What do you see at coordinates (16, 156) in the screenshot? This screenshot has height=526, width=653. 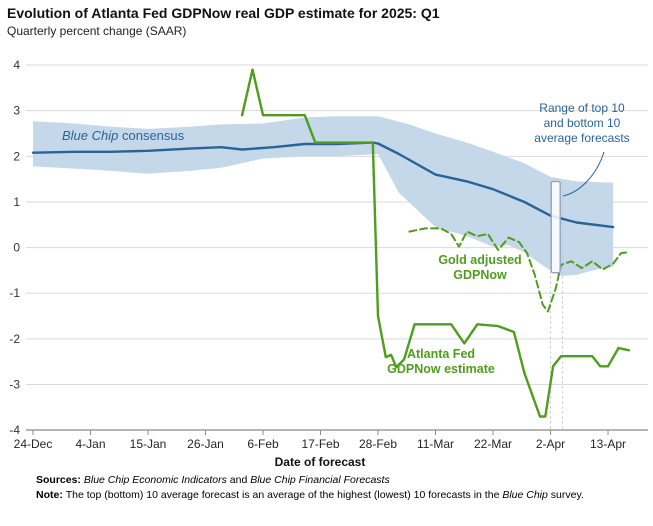 I see `y-tick-label: 2` at bounding box center [16, 156].